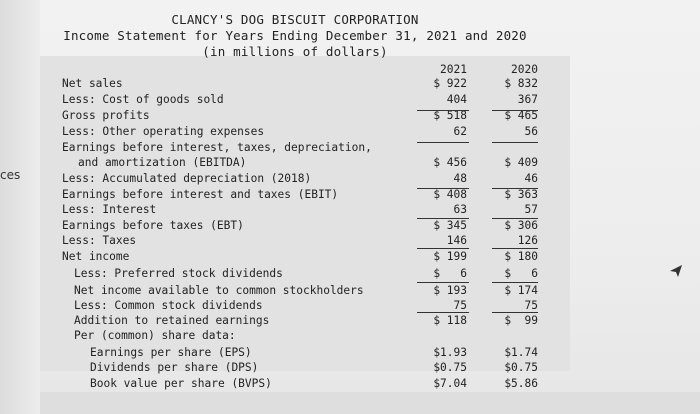 This screenshot has height=414, width=700. What do you see at coordinates (20, 207) in the screenshot?
I see `page-left-edge` at bounding box center [20, 207].